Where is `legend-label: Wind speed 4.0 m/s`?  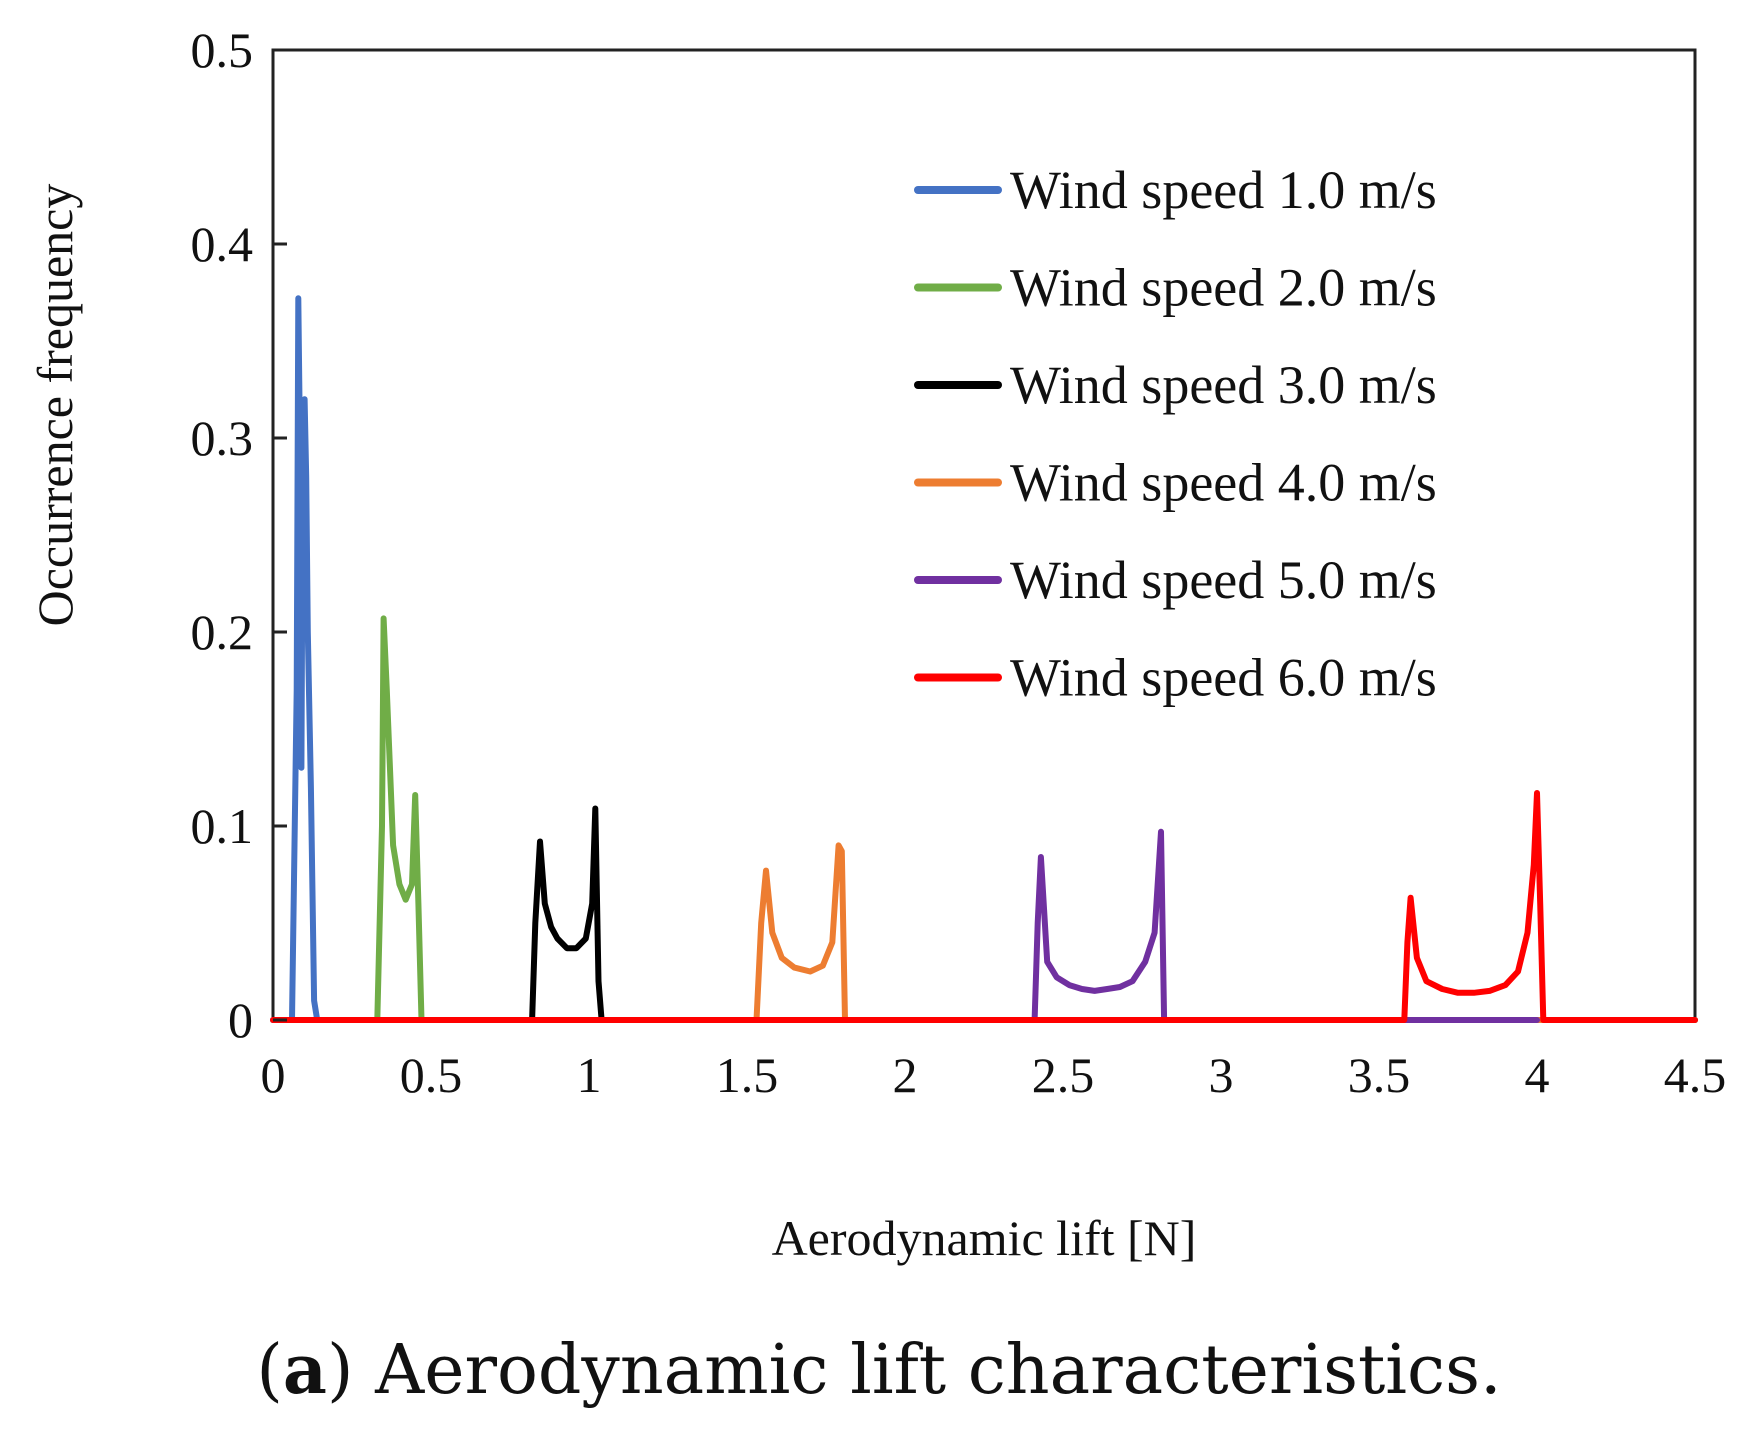
legend-label: Wind speed 4.0 m/s is located at coordinates (1223, 483).